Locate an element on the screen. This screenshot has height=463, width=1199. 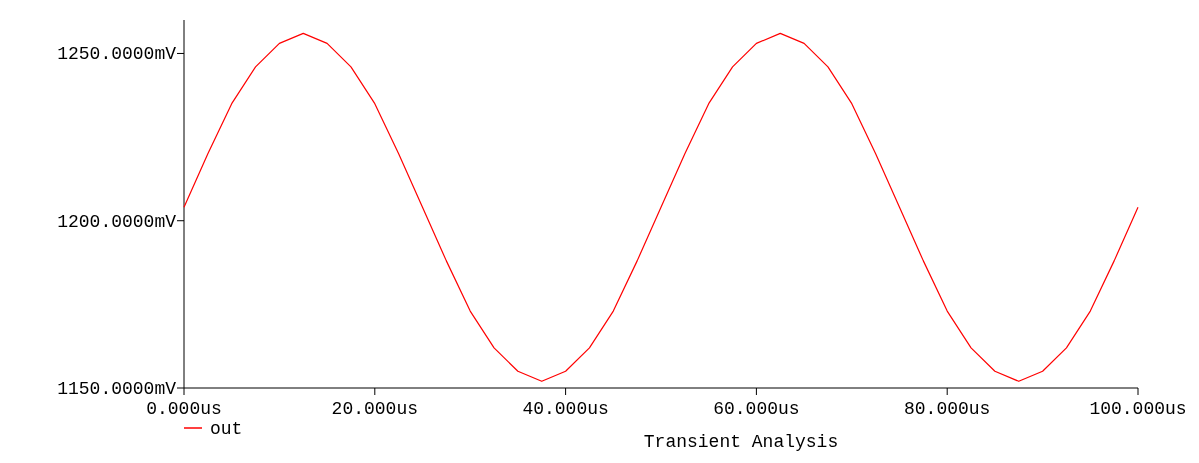
x-tick-label: 60.000us is located at coordinates (756, 409).